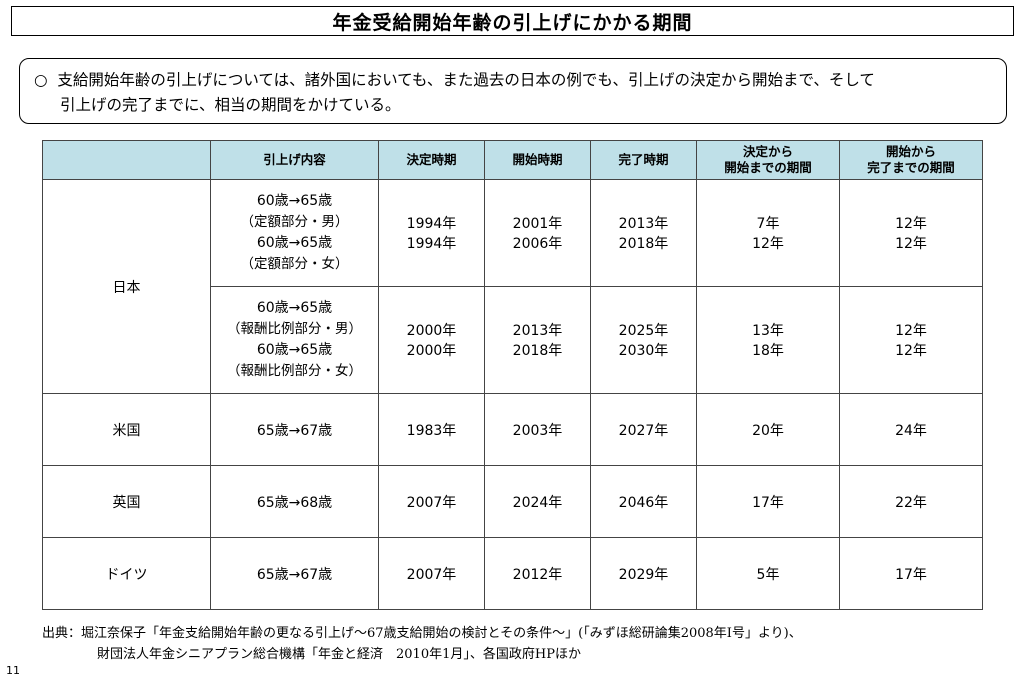  I want to click on table-row: ドイツ 65歳→67歳 2007年 2012年 2029年 5年 17年, so click(512, 573).